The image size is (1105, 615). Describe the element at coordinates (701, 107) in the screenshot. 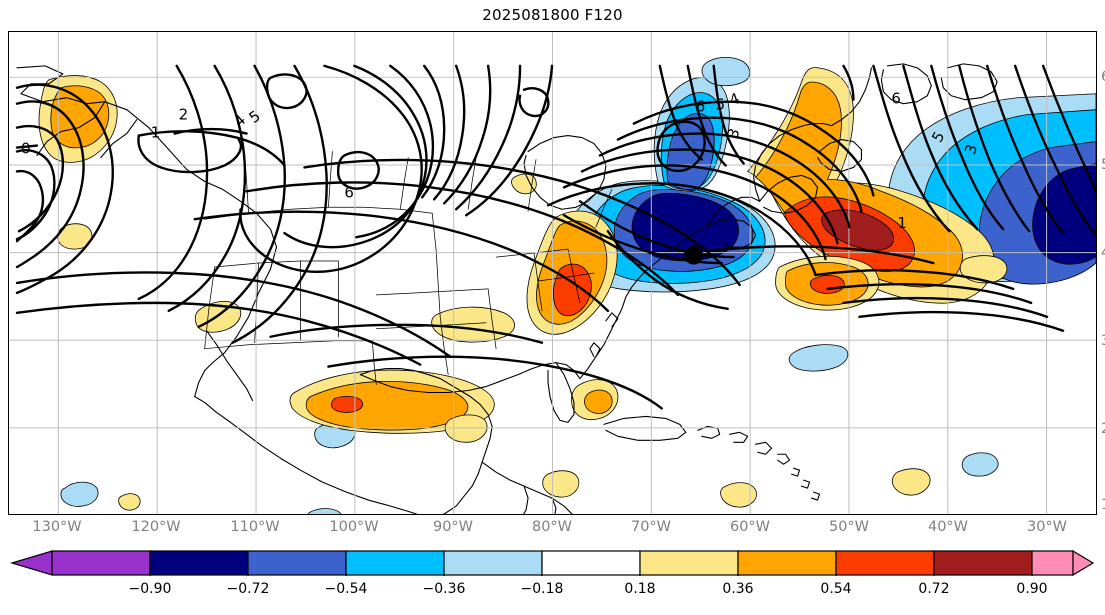

I see `contour-label-6b: 6` at that location.